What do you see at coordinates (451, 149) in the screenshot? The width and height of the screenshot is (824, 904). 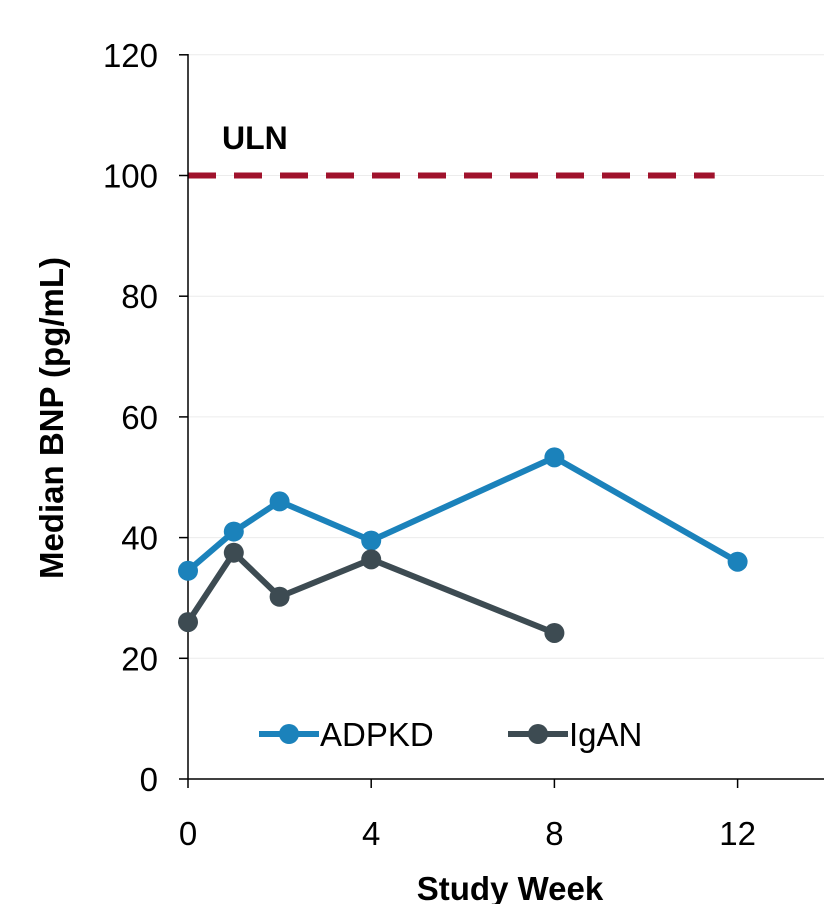 I see `reference-line-group: ULN` at bounding box center [451, 149].